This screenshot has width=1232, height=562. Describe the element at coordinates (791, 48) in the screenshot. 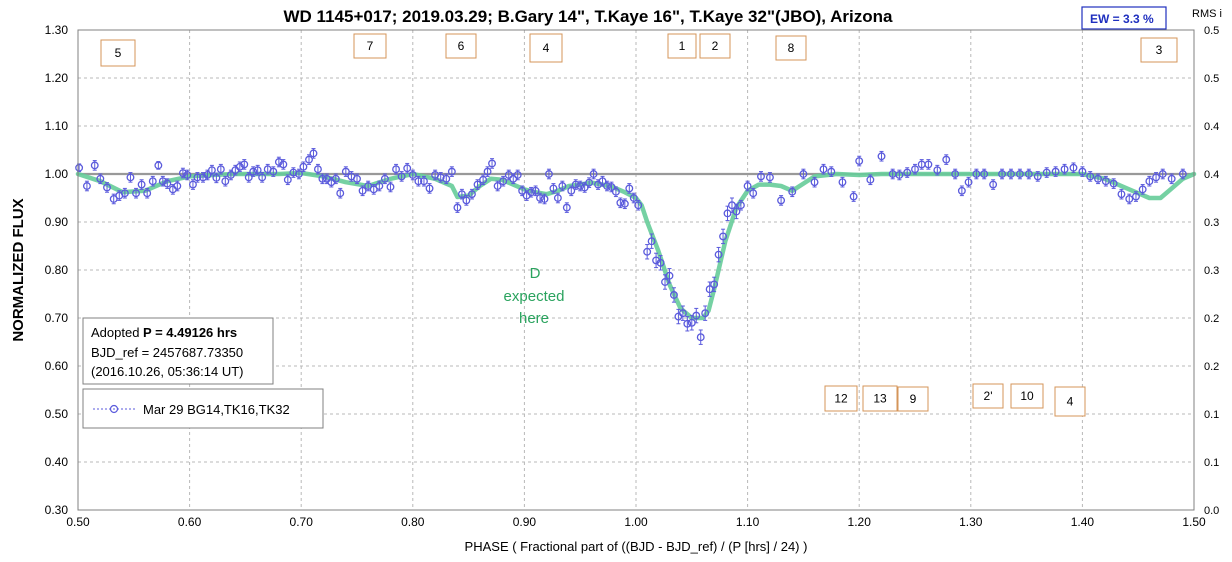

I see `svg-text: 8` at that location.